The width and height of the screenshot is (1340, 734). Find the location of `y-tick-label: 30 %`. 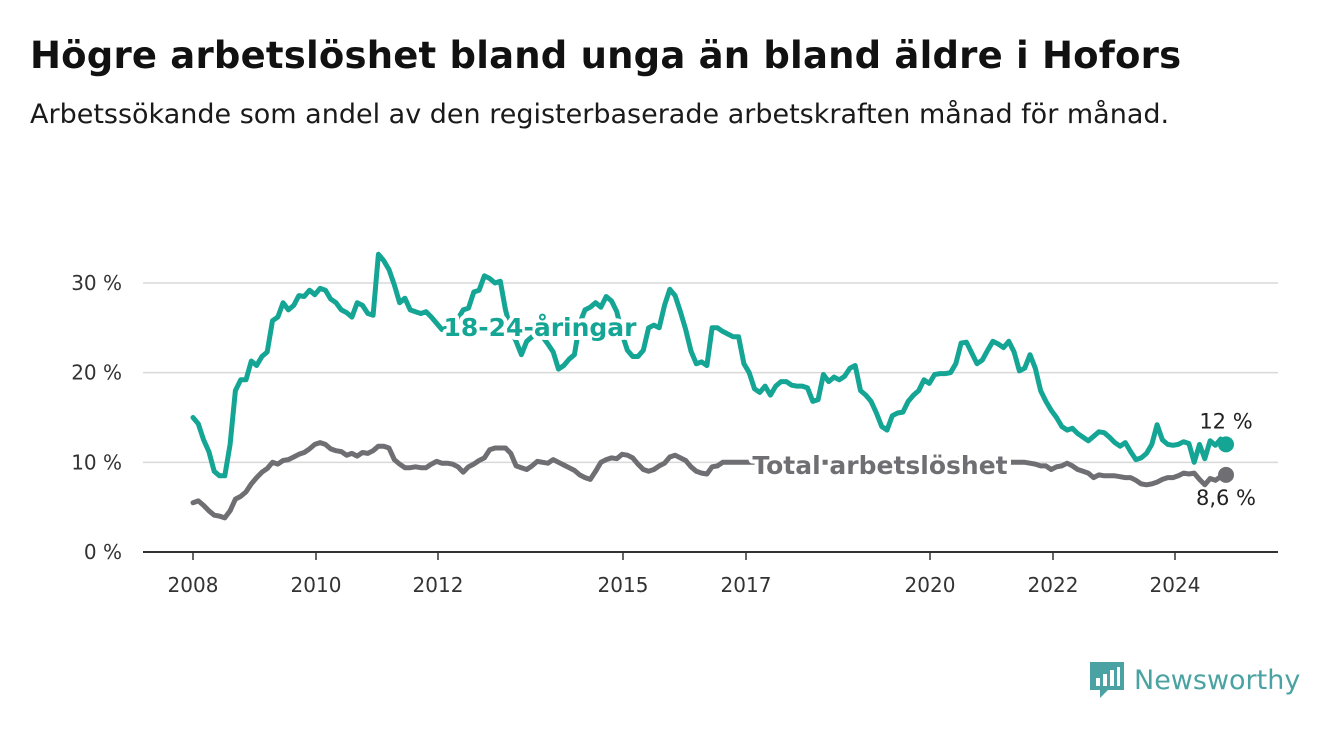

y-tick-label: 30 % is located at coordinates (96, 283).